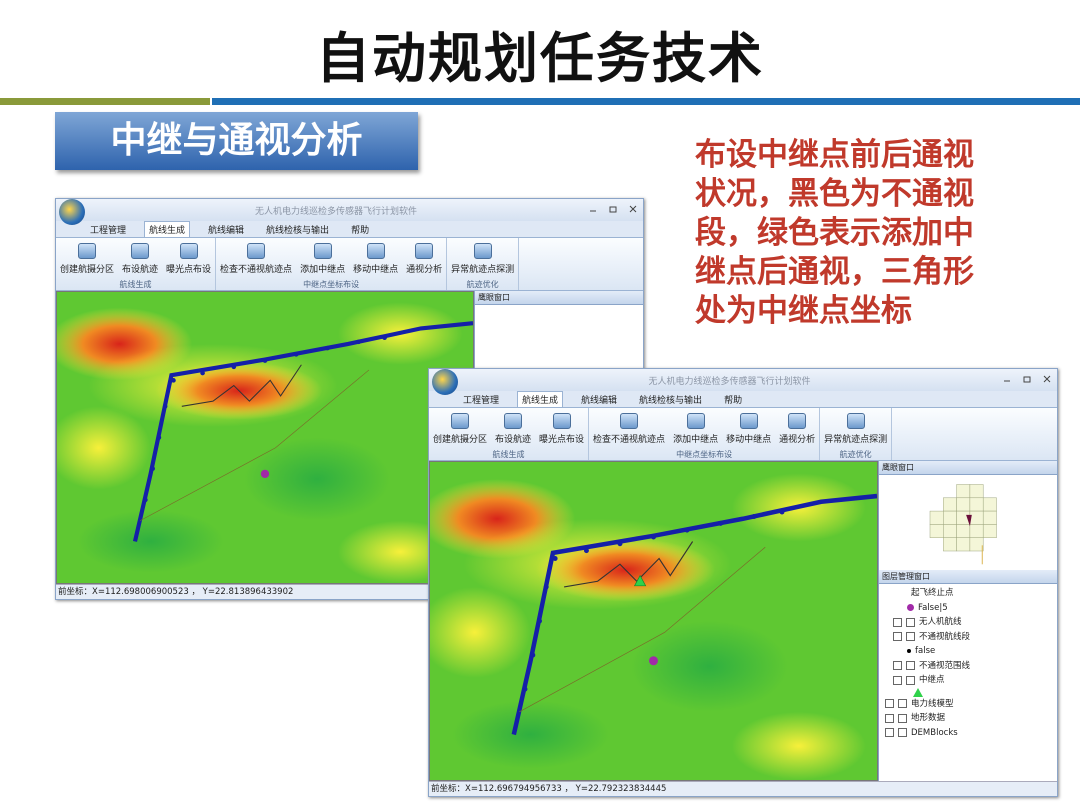 The image size is (1080, 810). Describe the element at coordinates (968, 718) in the screenshot. I see `layer-item: 地形数据` at that location.